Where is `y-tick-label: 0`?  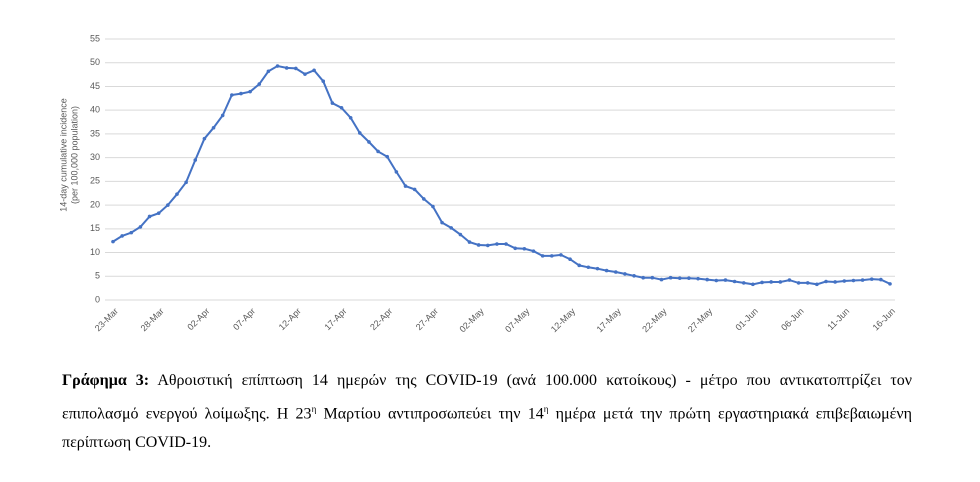
y-tick-label: 0 is located at coordinates (97, 299).